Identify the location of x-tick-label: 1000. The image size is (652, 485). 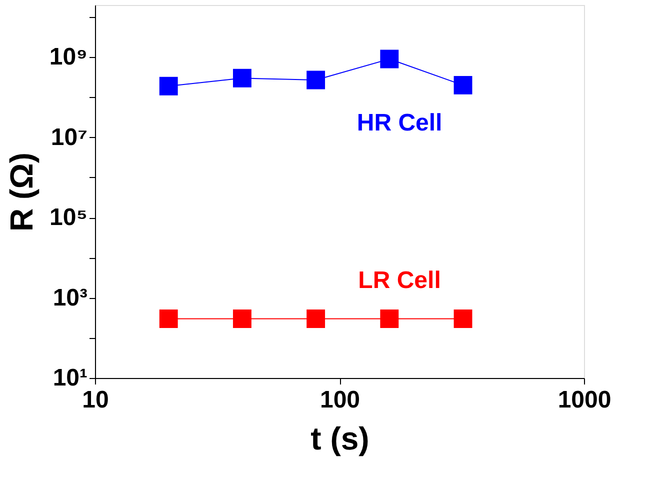
(585, 400).